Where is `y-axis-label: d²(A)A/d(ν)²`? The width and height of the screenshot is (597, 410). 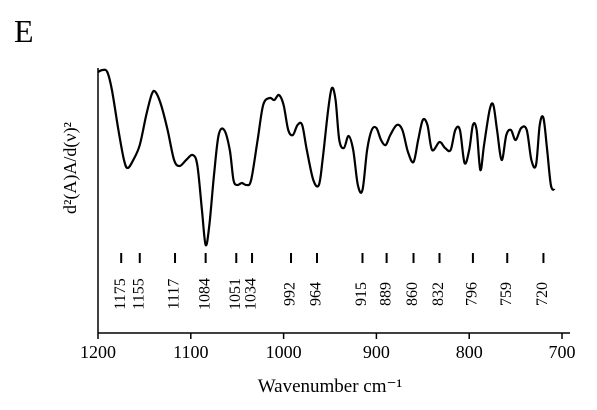
y-axis-label: d²(A)A/d(ν)² is located at coordinates (70, 168).